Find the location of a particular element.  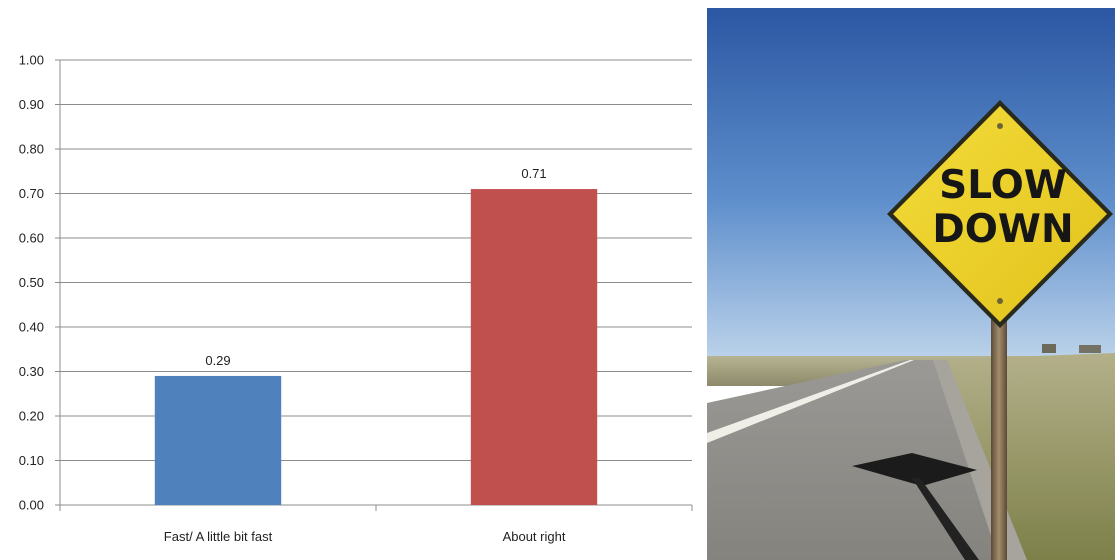

sign-face is located at coordinates (1000, 214).